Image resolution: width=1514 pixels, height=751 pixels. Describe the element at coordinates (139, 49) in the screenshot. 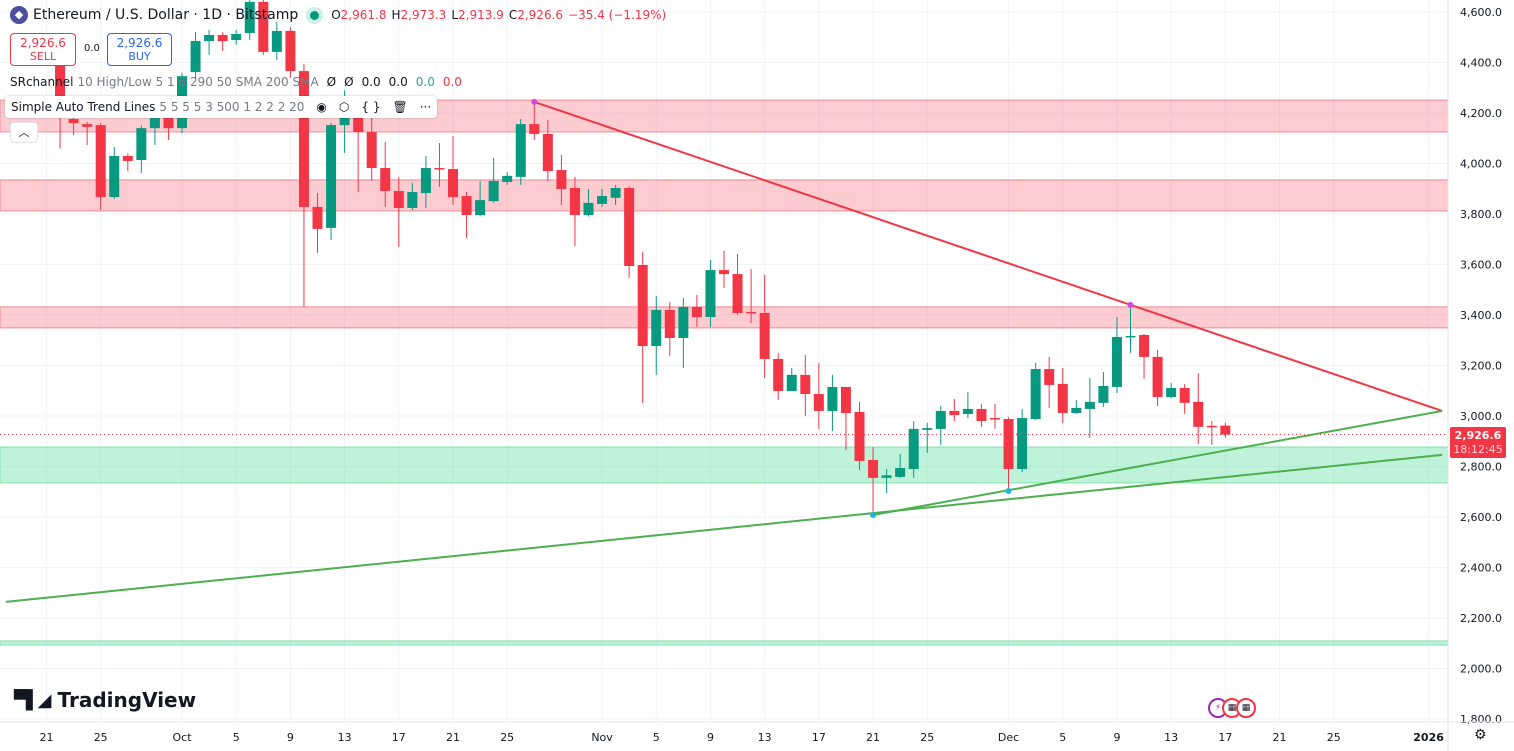

I see `buy-button: 2,926.6 BUY` at that location.